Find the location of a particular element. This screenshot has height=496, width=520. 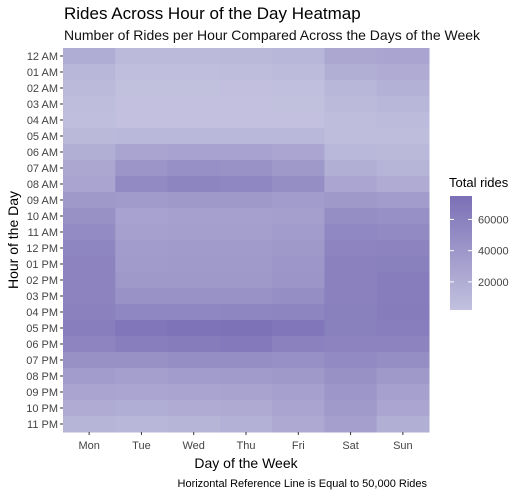

x-tick-label: Mon is located at coordinates (88, 446).